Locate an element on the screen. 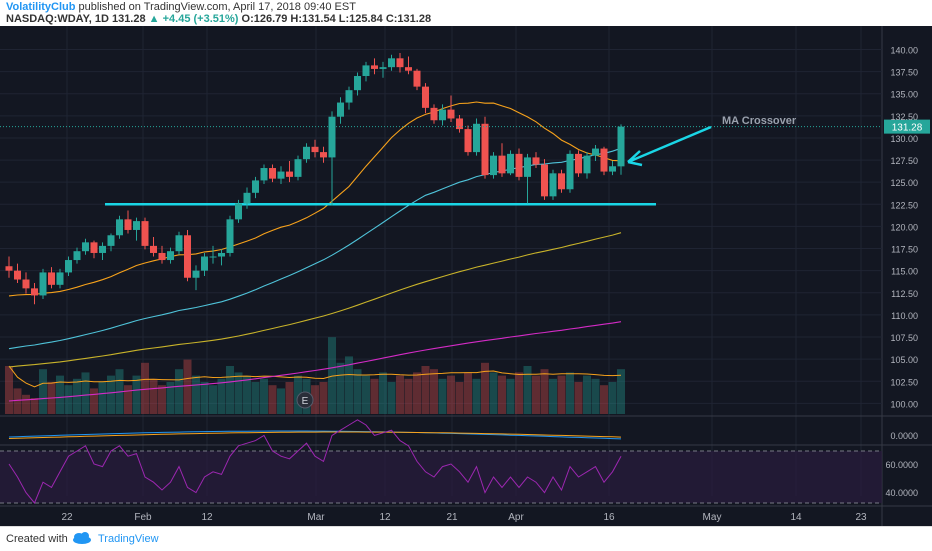 The width and height of the screenshot is (932, 551). volume-ma-line is located at coordinates (315, 376).